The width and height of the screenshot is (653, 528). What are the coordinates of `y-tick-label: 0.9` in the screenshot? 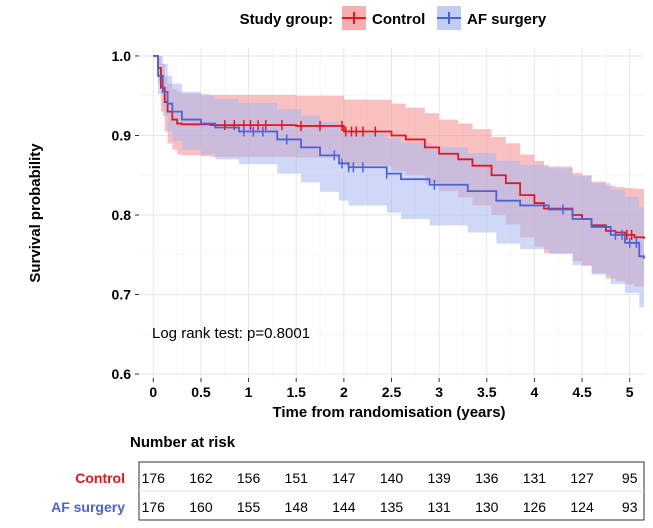 It's located at (122, 135).